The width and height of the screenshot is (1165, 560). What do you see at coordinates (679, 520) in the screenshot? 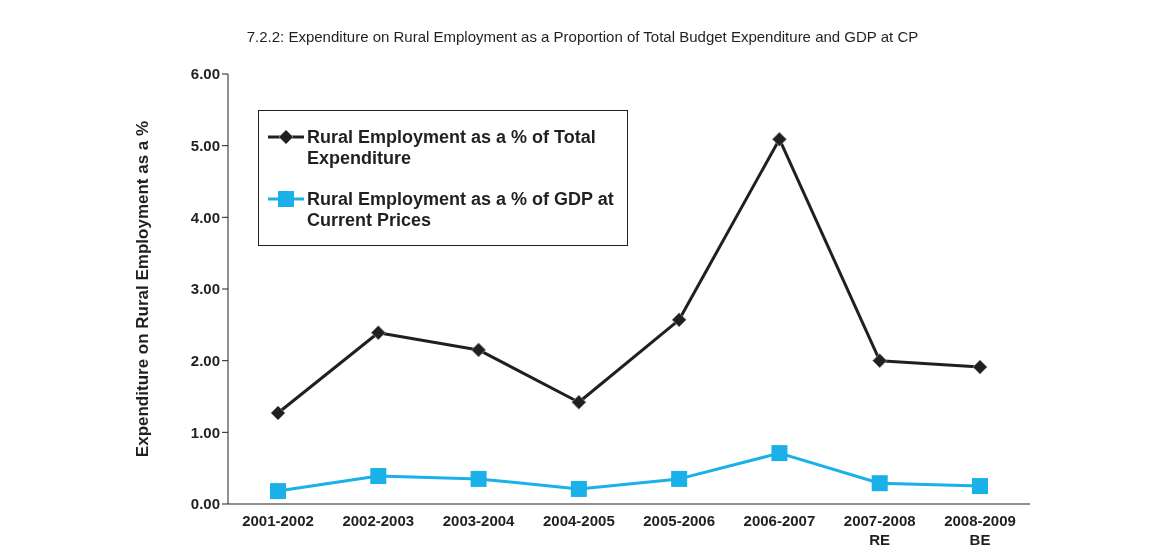
I see `x-tick-label: 2005-2006` at bounding box center [679, 520].